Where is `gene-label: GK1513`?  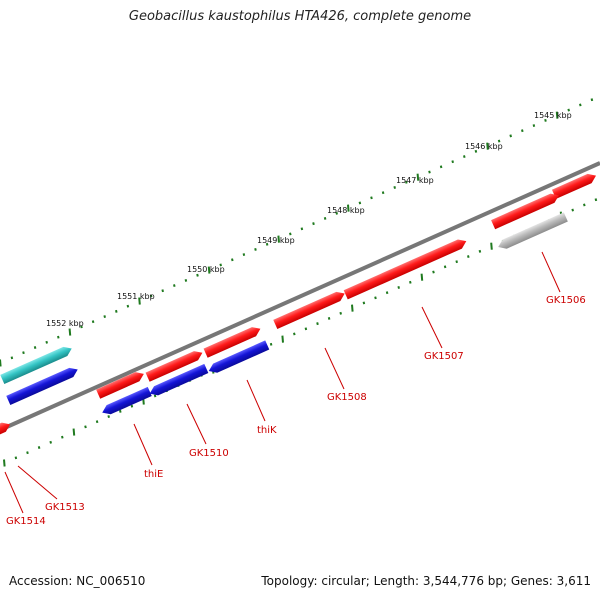
gene-label: GK1513 is located at coordinates (65, 507).